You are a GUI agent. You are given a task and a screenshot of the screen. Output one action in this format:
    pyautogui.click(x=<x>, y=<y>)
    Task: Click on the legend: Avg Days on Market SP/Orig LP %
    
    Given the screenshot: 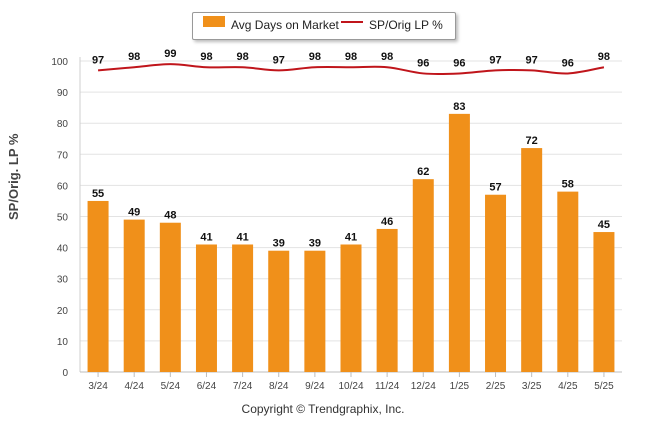 What is the action you would take?
    pyautogui.click(x=324, y=26)
    